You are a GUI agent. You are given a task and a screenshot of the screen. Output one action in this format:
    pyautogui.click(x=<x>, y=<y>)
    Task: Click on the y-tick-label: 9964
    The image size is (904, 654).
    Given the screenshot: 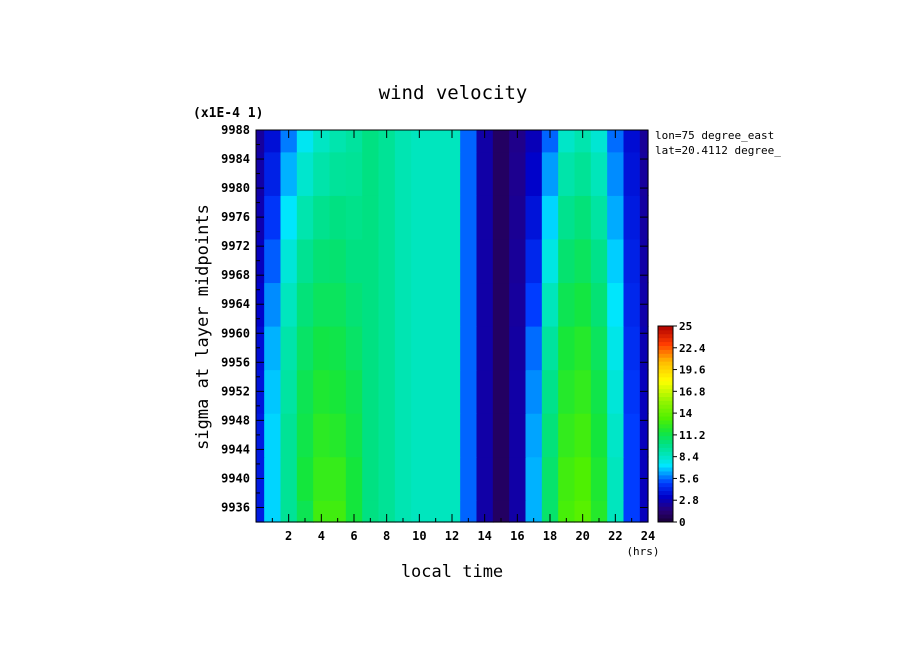 What is the action you would take?
    pyautogui.click(x=235, y=304)
    